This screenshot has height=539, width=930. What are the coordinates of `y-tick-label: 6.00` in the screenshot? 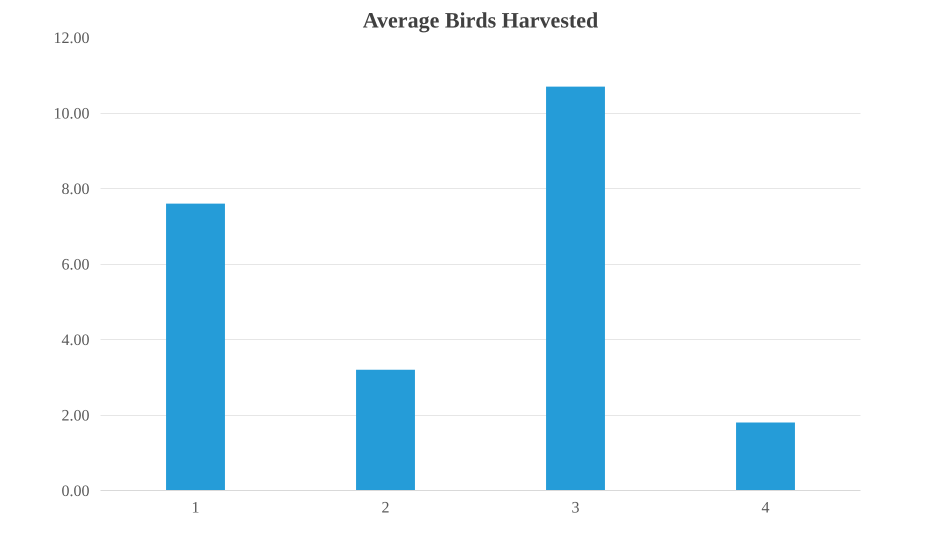 It's located at (76, 265).